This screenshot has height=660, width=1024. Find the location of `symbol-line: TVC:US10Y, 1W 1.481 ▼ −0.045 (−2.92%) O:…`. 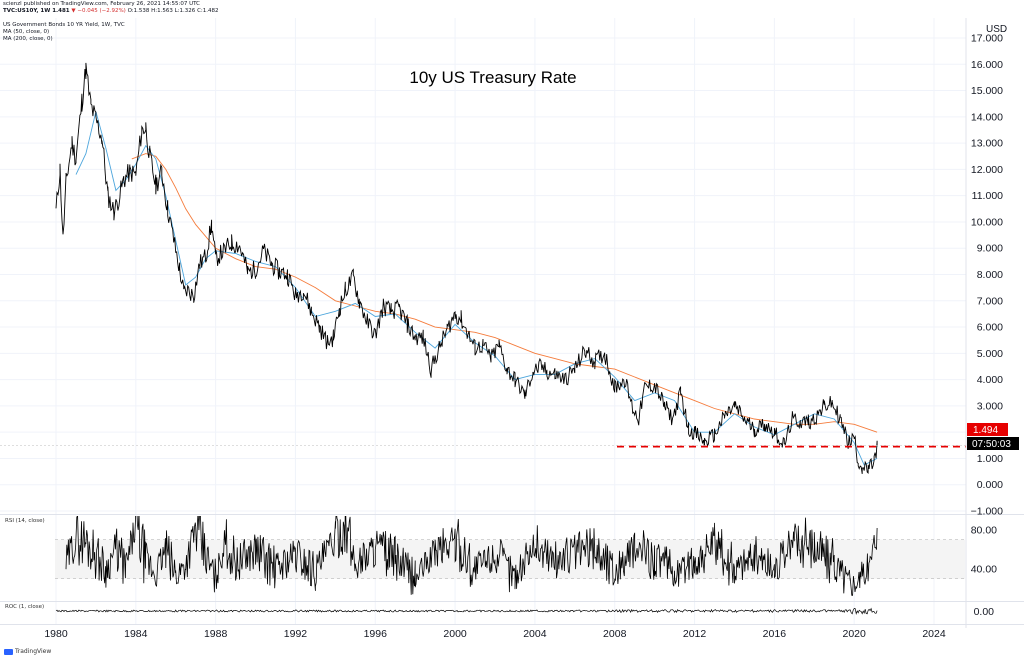

symbol-line: TVC:US10Y, 1W 1.481 ▼ −0.045 (−2.92%) O:… is located at coordinates (111, 11).